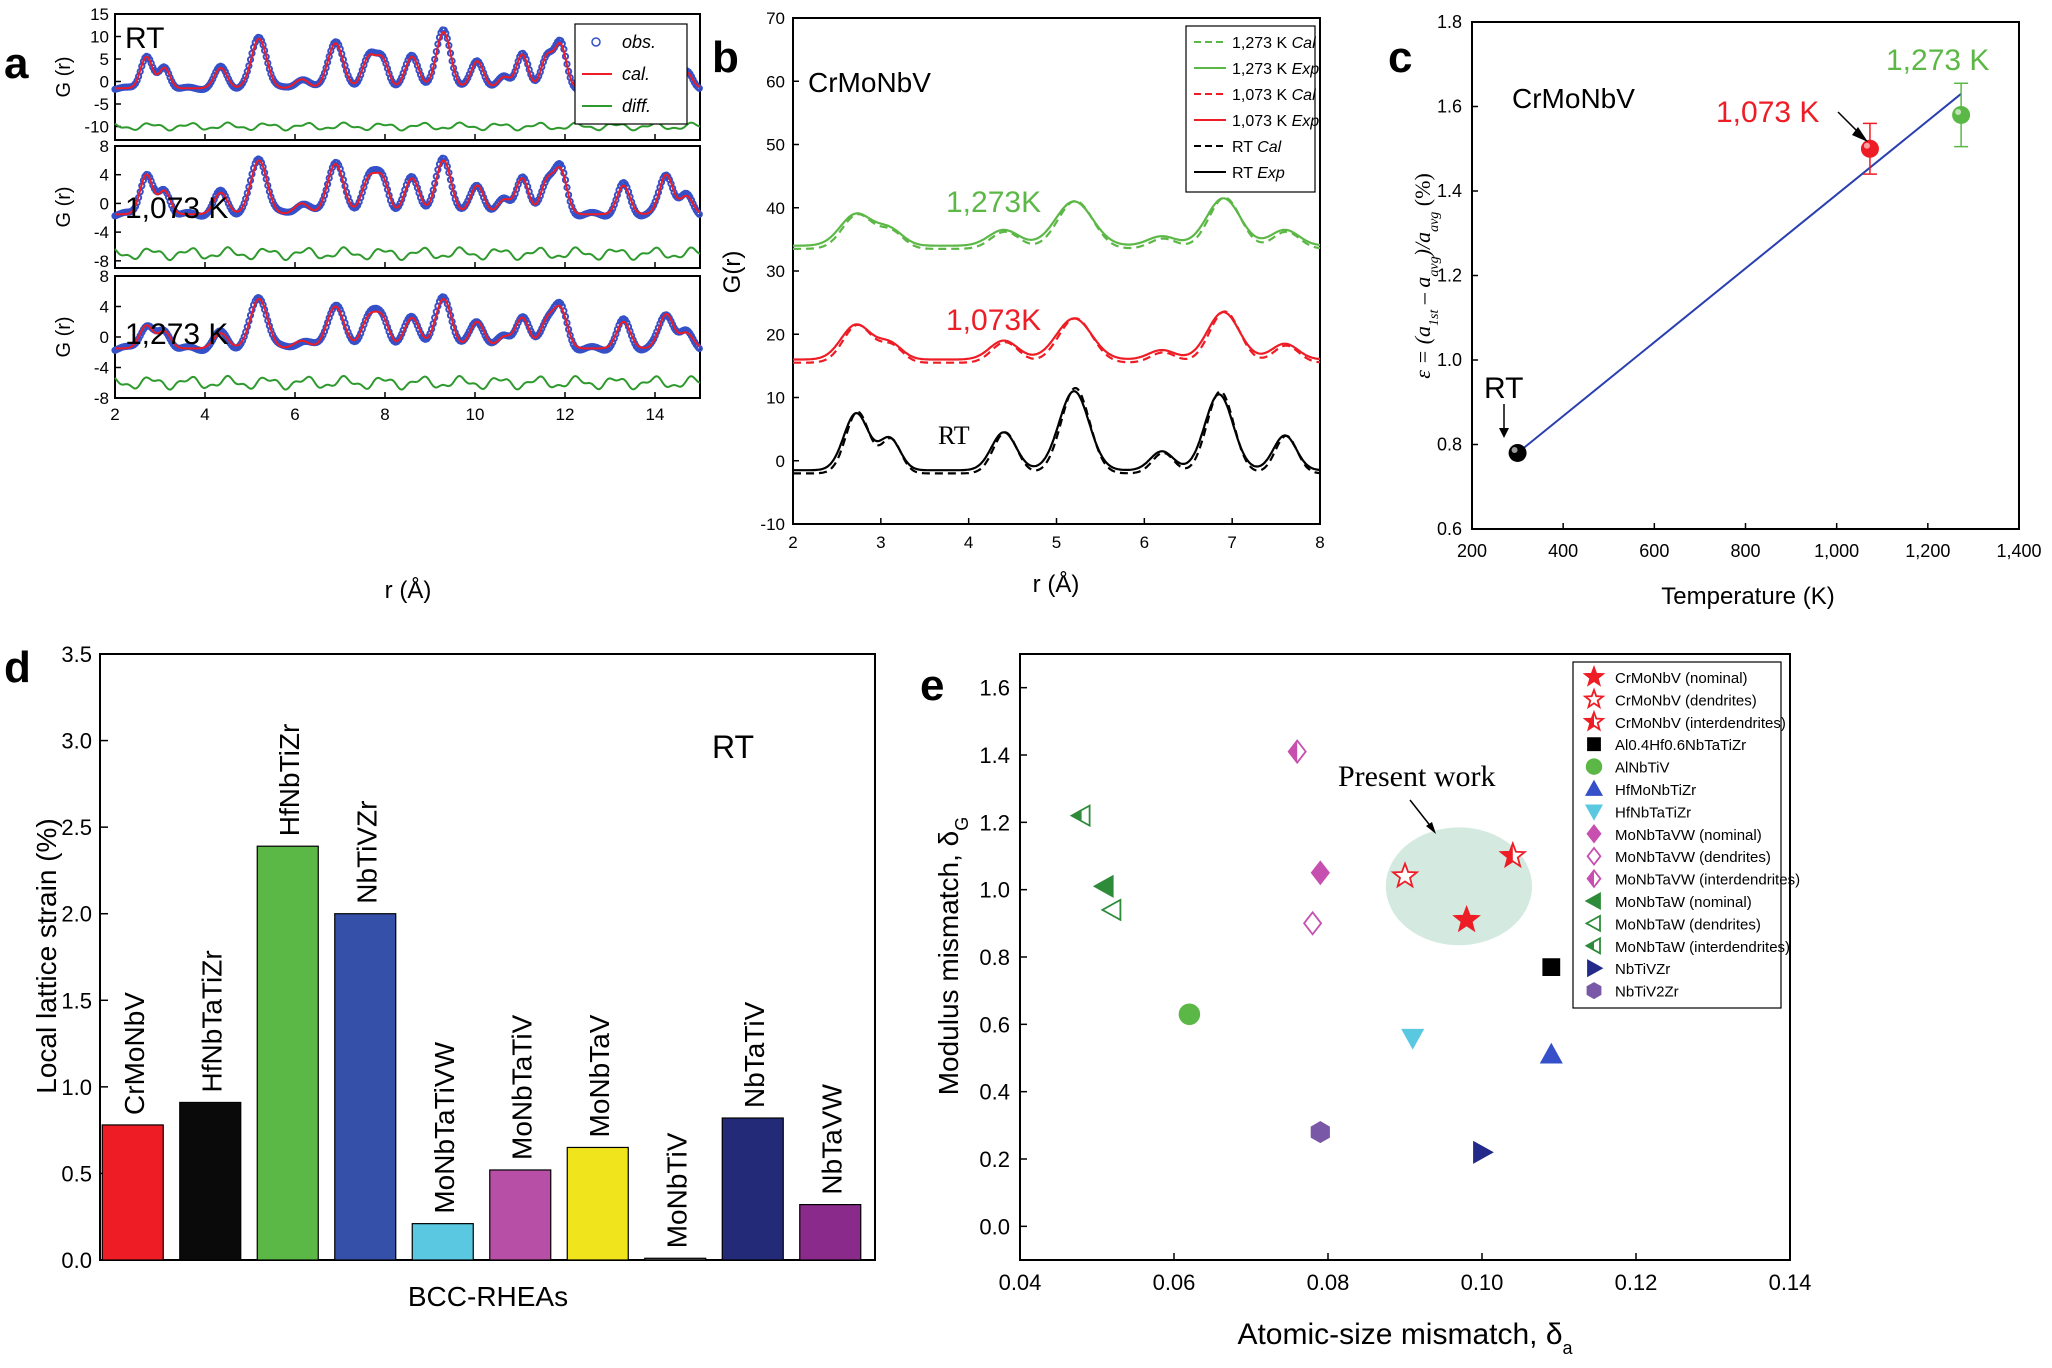 The width and height of the screenshot is (2052, 1368). I want to click on x-tick-label: 1,000, so click(1836, 551).